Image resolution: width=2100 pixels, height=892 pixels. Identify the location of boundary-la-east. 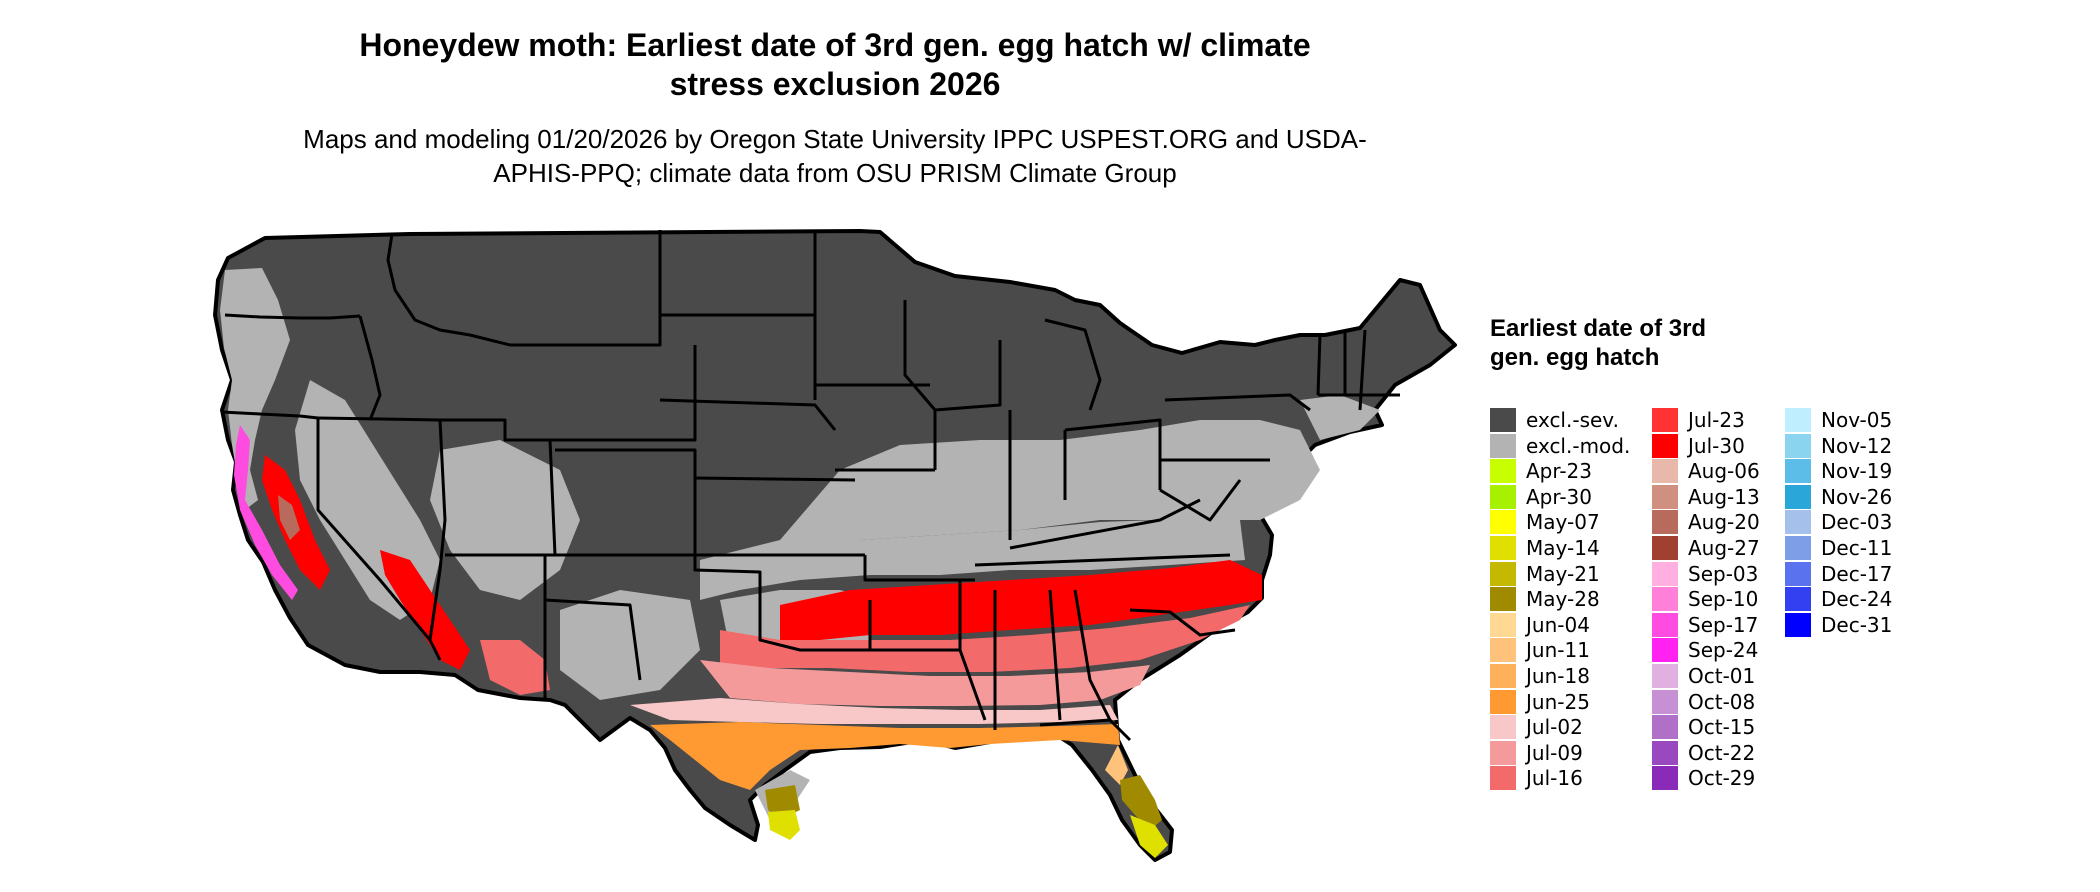
(972, 650).